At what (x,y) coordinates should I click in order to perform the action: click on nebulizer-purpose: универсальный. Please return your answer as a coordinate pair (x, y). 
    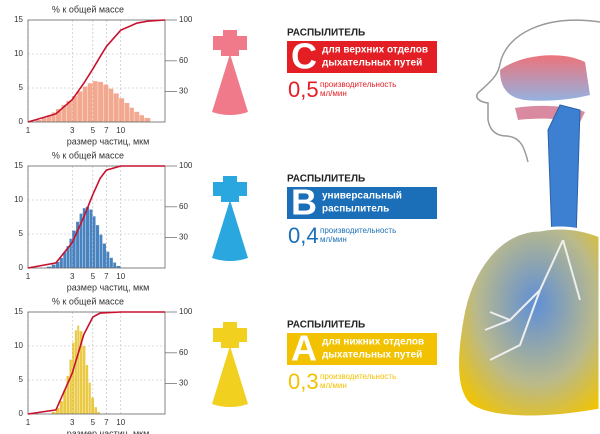
    Looking at the image, I should click on (362, 196).